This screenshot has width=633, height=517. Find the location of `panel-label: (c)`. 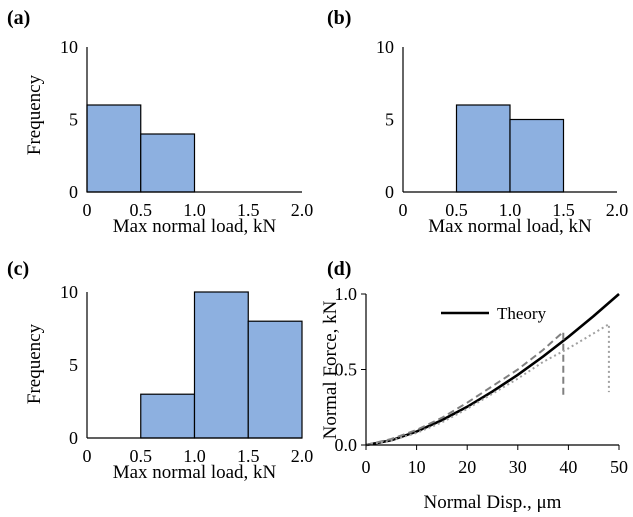

panel-label: (c) is located at coordinates (18, 269).